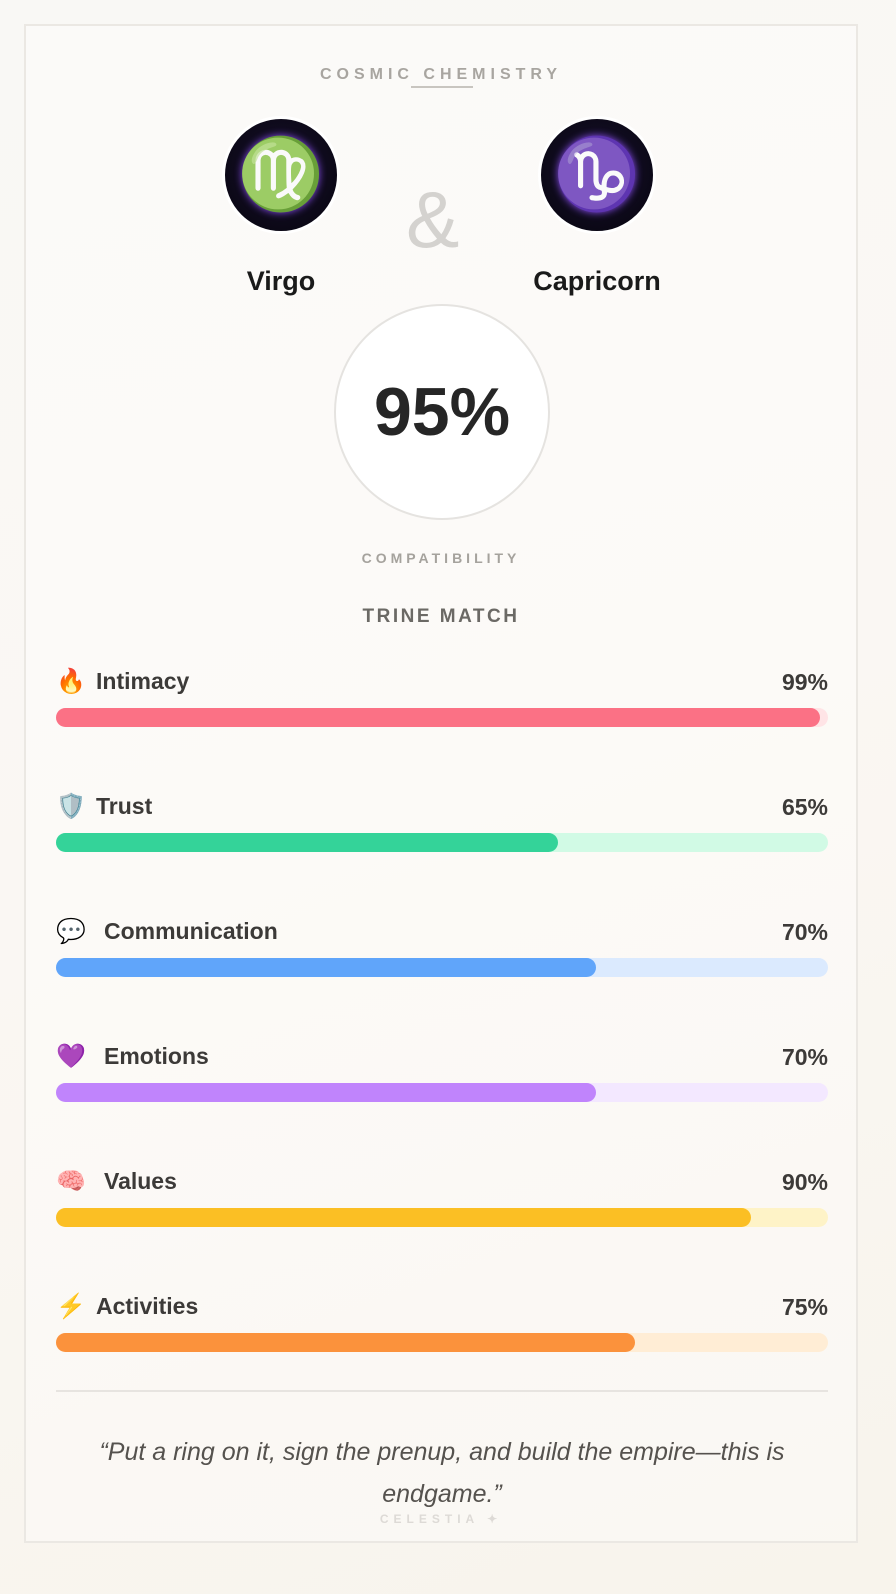 The image size is (896, 1594). What do you see at coordinates (804, 1182) in the screenshot?
I see `category-percent: 90%` at bounding box center [804, 1182].